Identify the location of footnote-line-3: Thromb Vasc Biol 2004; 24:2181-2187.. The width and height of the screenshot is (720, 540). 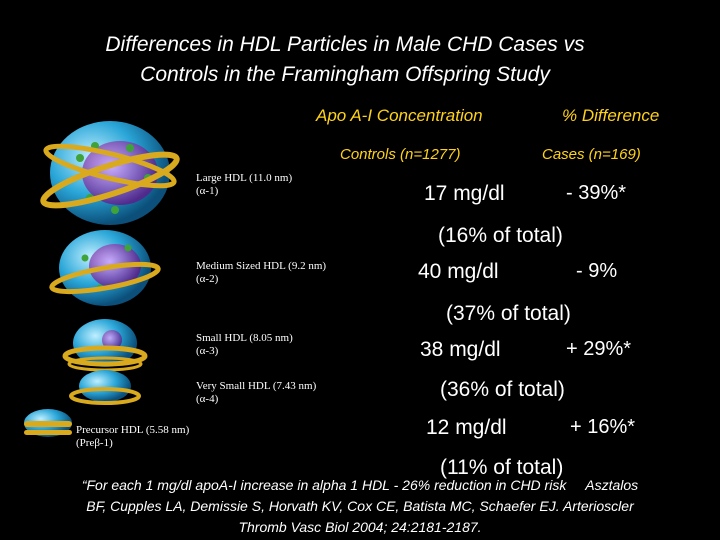
(360, 527).